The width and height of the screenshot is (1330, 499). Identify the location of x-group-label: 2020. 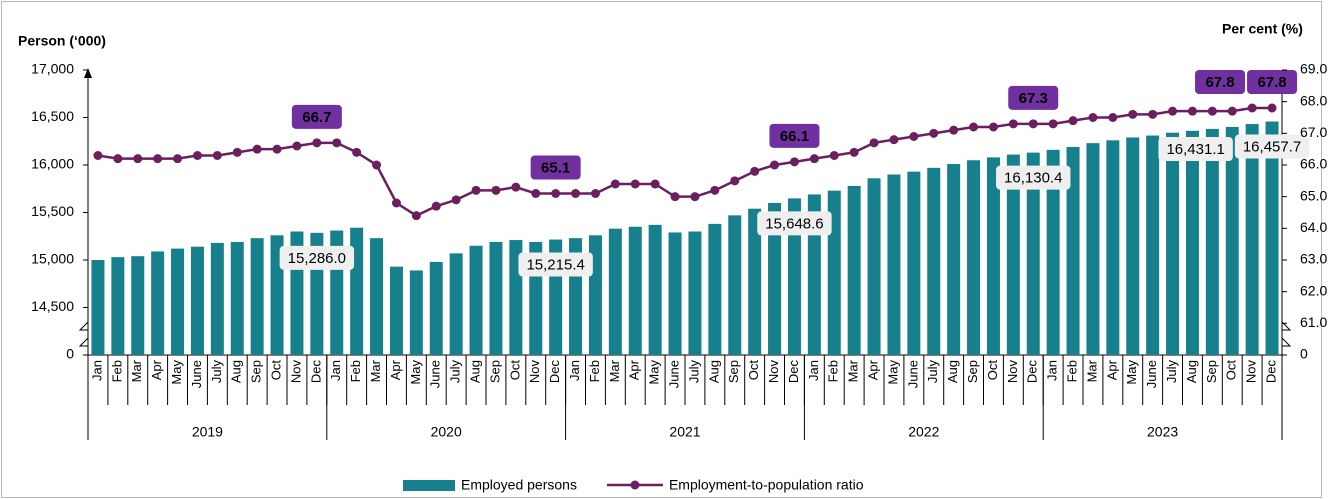
(446, 432).